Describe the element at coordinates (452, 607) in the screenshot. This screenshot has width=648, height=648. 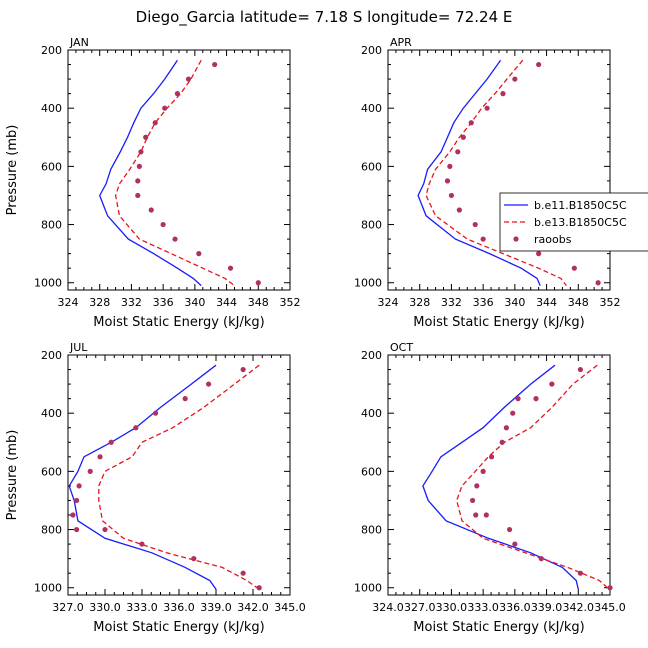
I see `x-tick-label: 330.0` at that location.